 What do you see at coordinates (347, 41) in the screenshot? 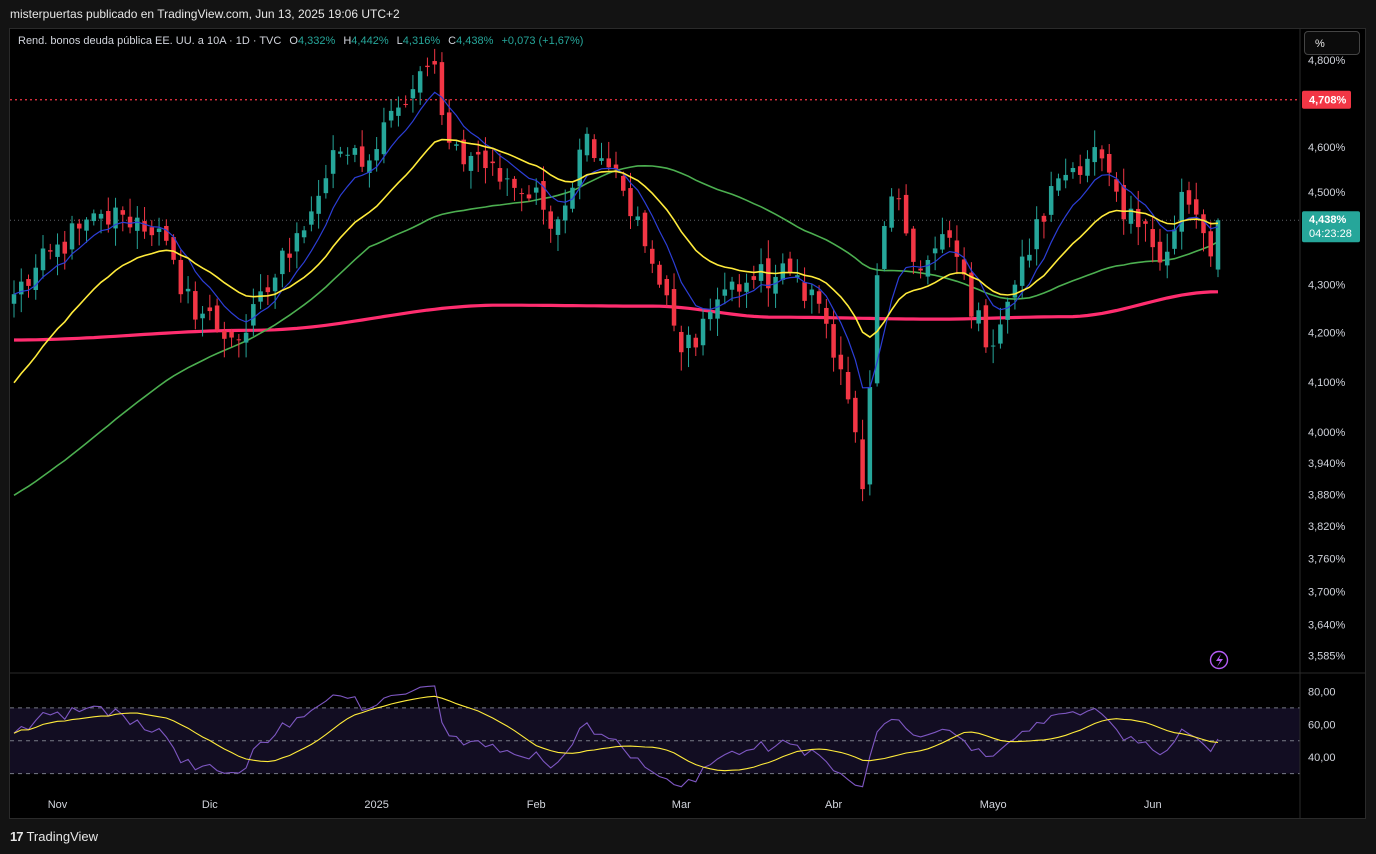
I see `high-label: H` at bounding box center [347, 41].